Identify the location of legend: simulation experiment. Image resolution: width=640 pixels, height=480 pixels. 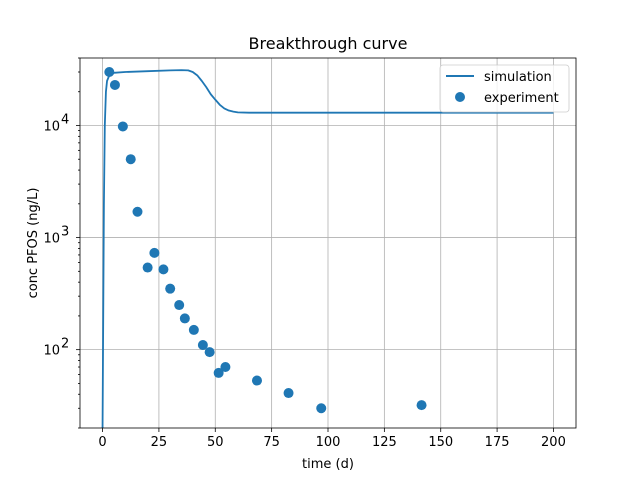
(504, 88).